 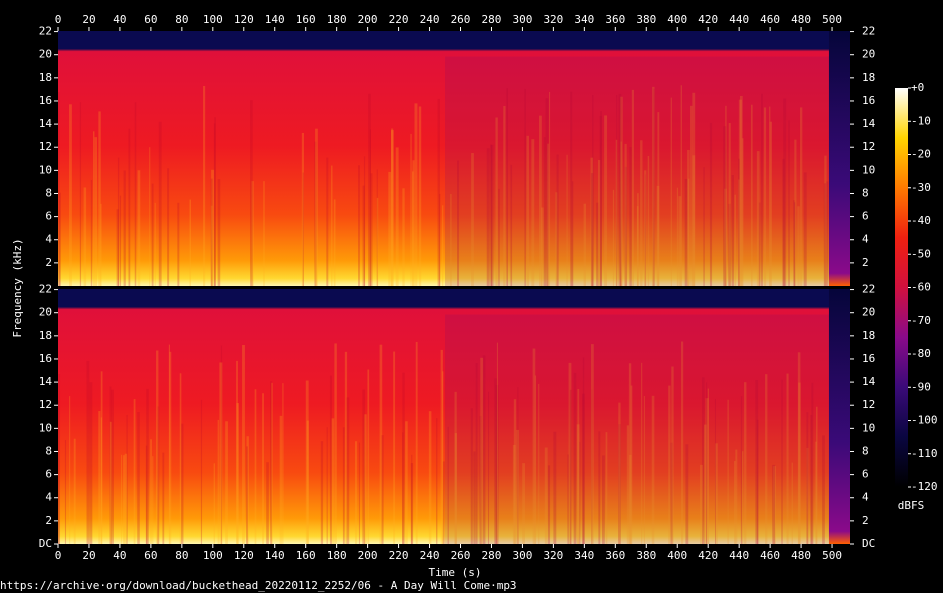 What do you see at coordinates (921, 253) in the screenshot?
I see `colorbar-tick-label: -50` at bounding box center [921, 253].